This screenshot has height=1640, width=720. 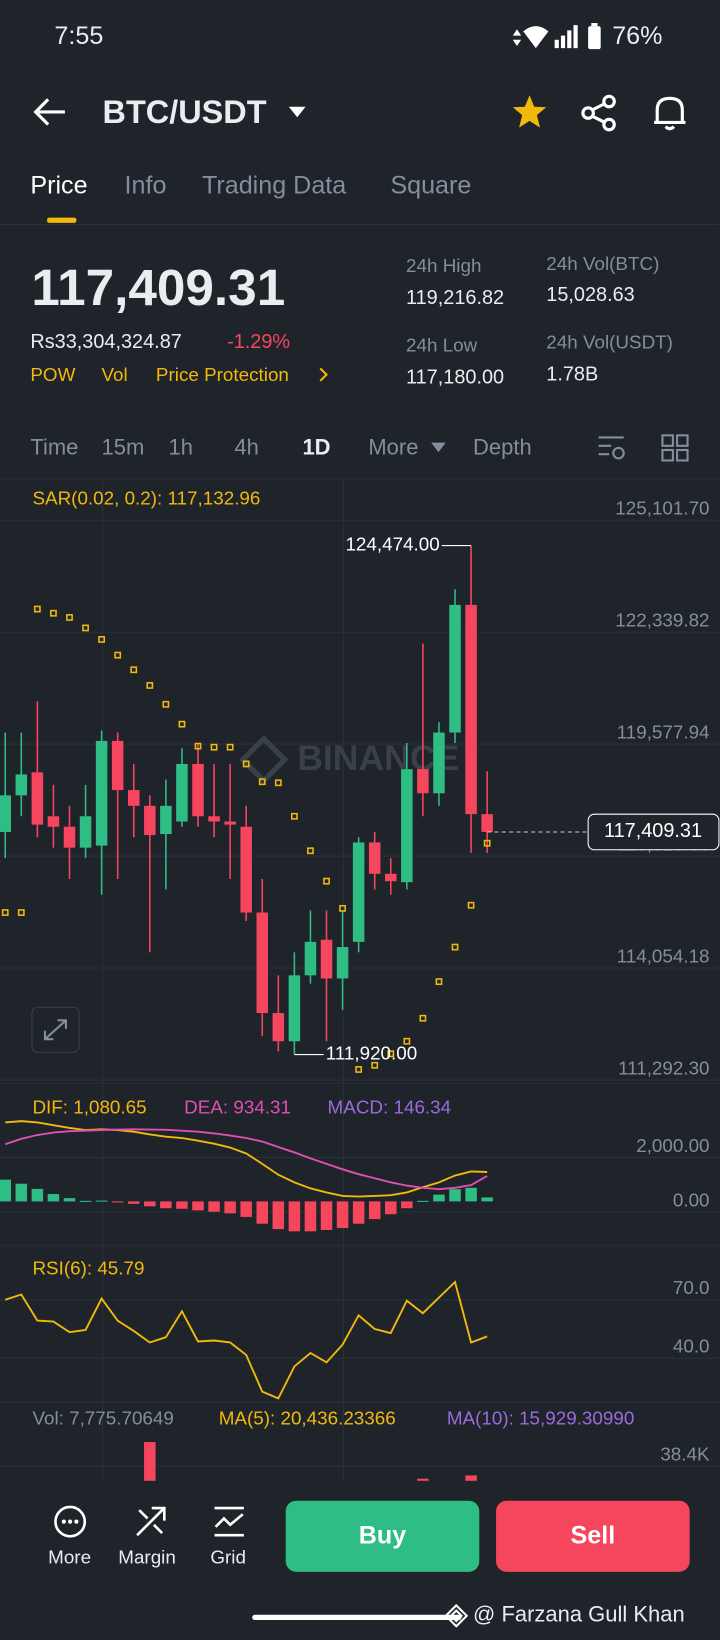 I want to click on tab: Square, so click(x=431, y=185).